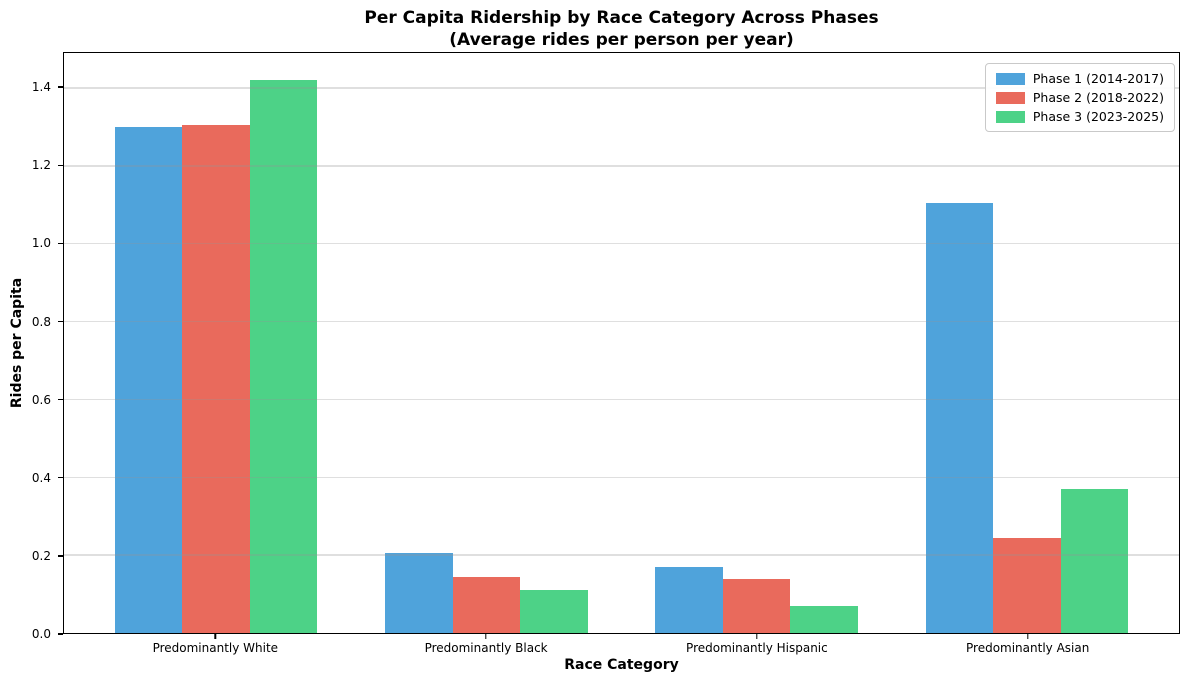 This screenshot has width=1189, height=690. What do you see at coordinates (41, 321) in the screenshot?
I see `y-tick-label-0.8: 0.8` at bounding box center [41, 321].